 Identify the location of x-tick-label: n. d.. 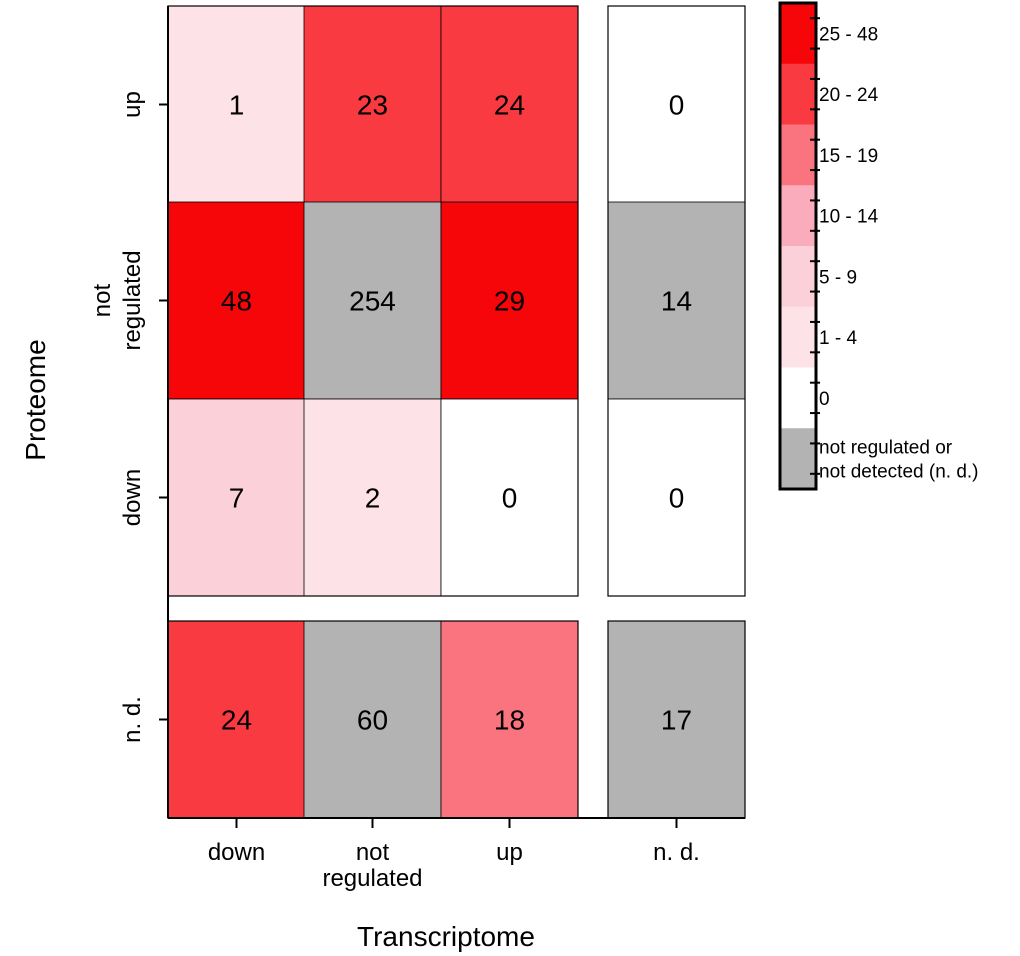
(676, 852).